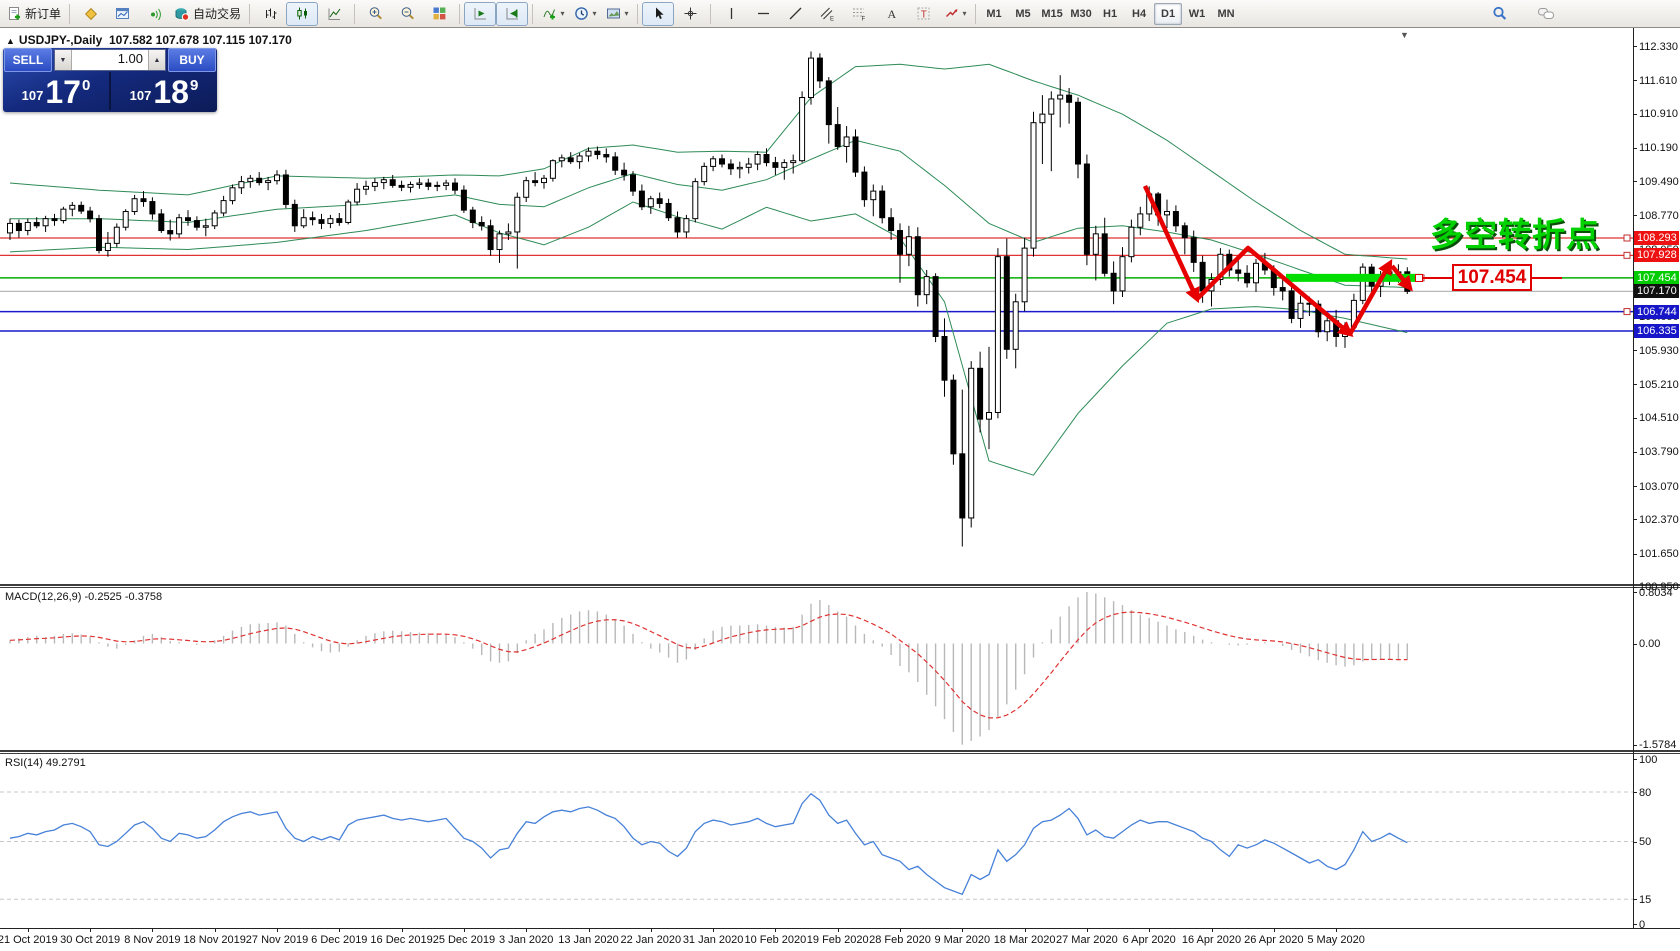  Describe the element at coordinates (864, 19) in the screenshot. I see `svg-text: F` at that location.